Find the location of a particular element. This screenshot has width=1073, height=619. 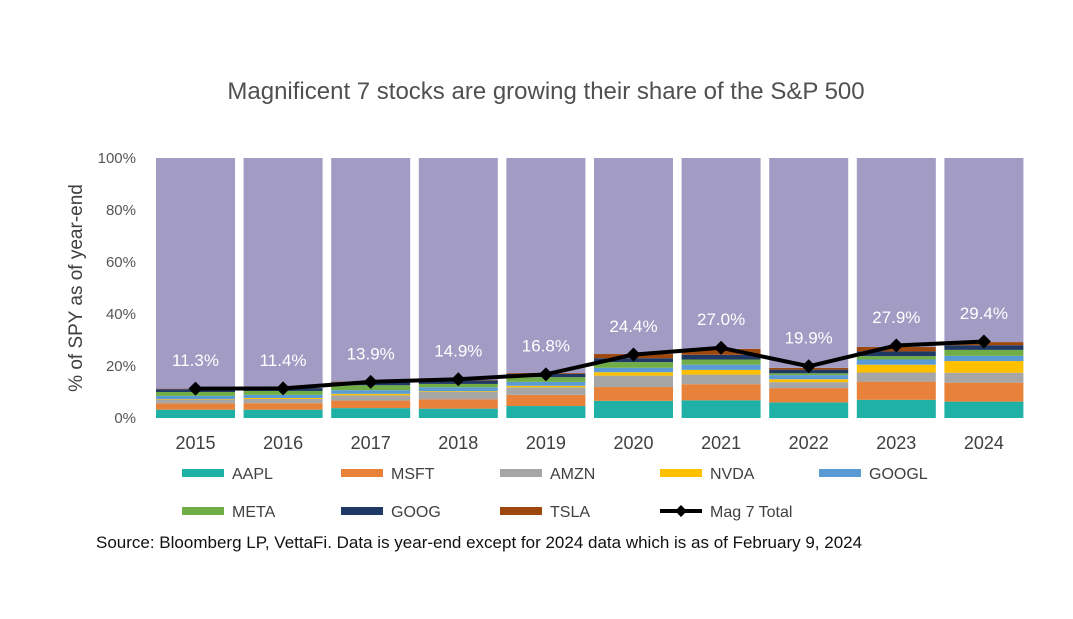

data-label-total: 27.0% is located at coordinates (721, 319).